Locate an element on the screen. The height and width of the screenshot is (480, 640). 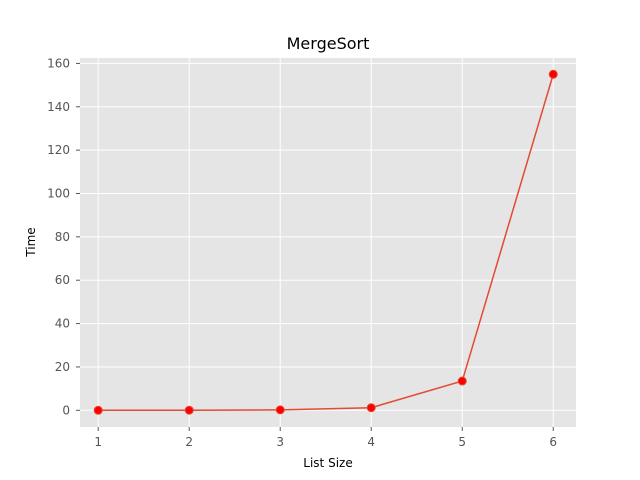
x-tick-label: 6 is located at coordinates (553, 442).